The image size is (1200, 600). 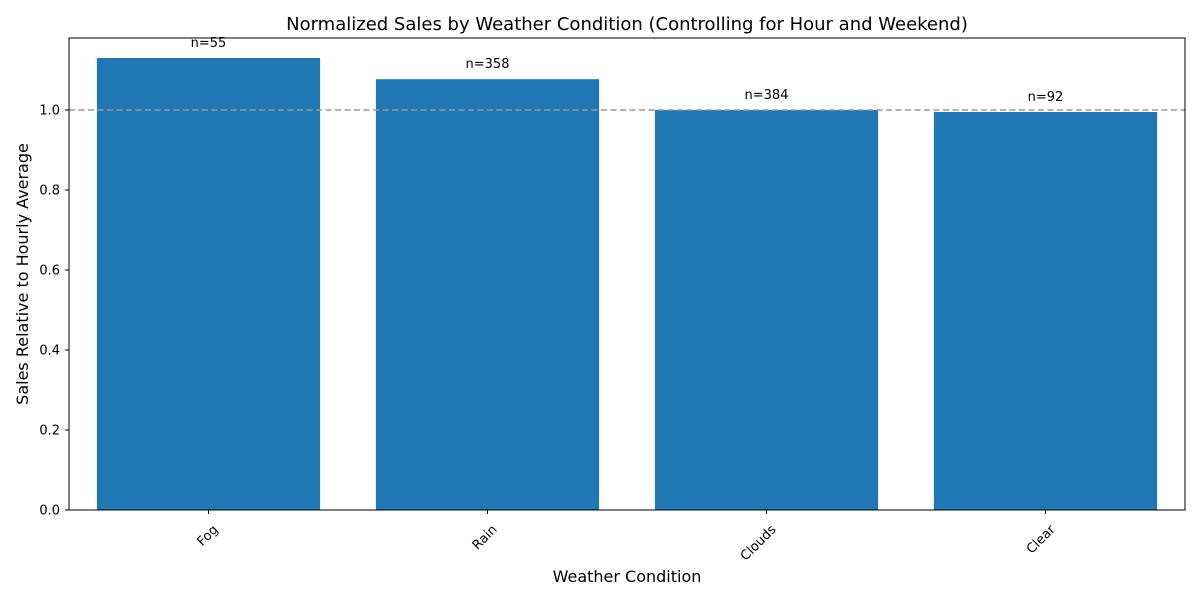 I want to click on y-tick-label: 0.8, so click(x=49, y=191).